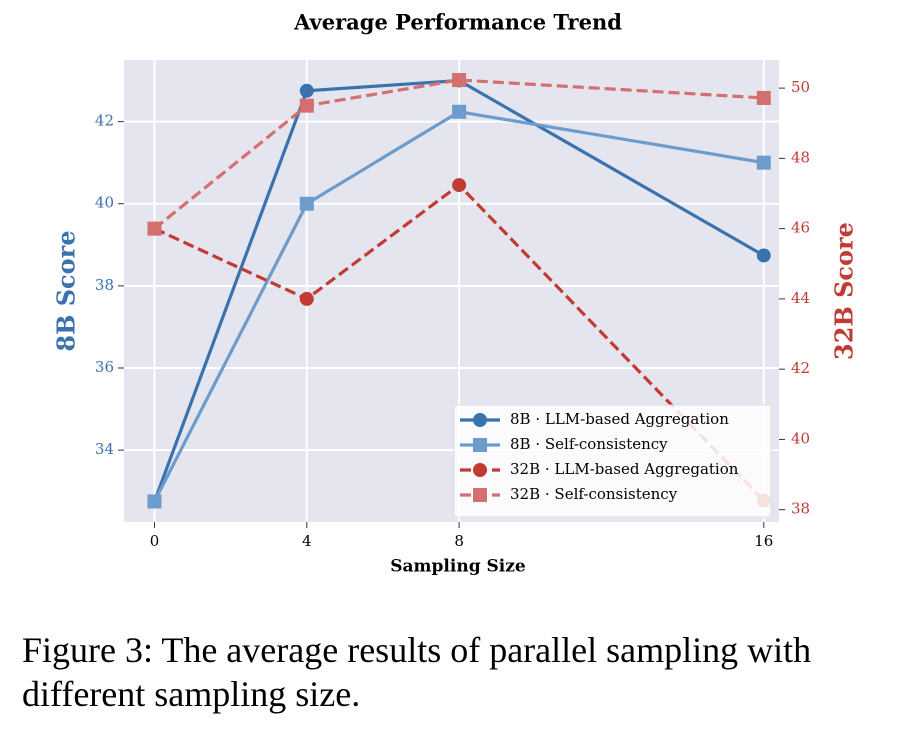 The width and height of the screenshot is (910, 734). Describe the element at coordinates (104, 285) in the screenshot. I see `y-tick-label: 38` at that location.